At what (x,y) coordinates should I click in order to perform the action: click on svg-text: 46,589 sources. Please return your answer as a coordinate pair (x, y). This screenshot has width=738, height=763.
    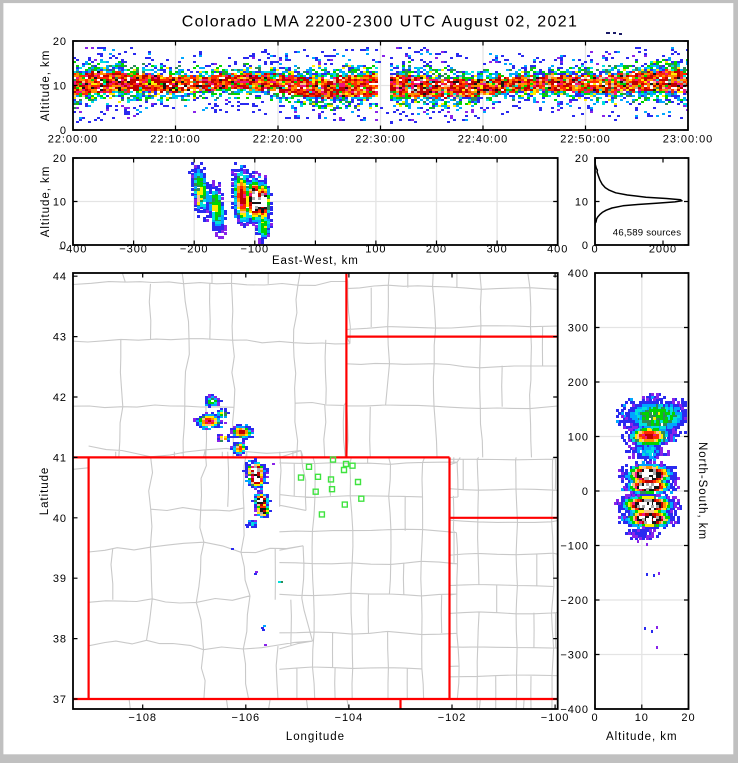
    Looking at the image, I should click on (647, 233).